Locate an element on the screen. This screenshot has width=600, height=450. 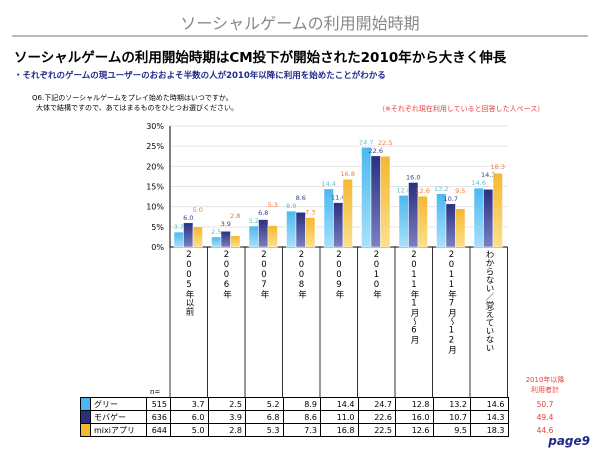
table-cell: 9.5 is located at coordinates (451, 430).